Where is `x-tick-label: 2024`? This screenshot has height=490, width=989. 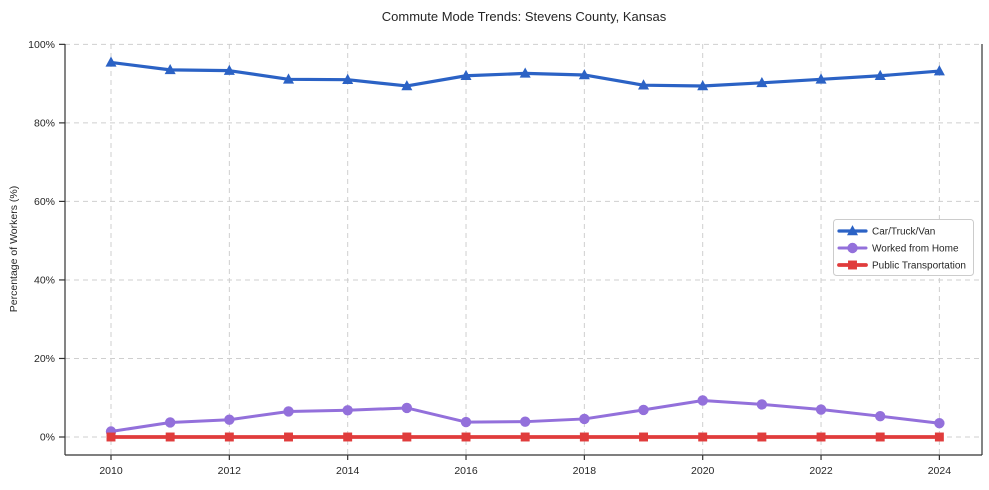 x-tick-label: 2024 is located at coordinates (940, 471).